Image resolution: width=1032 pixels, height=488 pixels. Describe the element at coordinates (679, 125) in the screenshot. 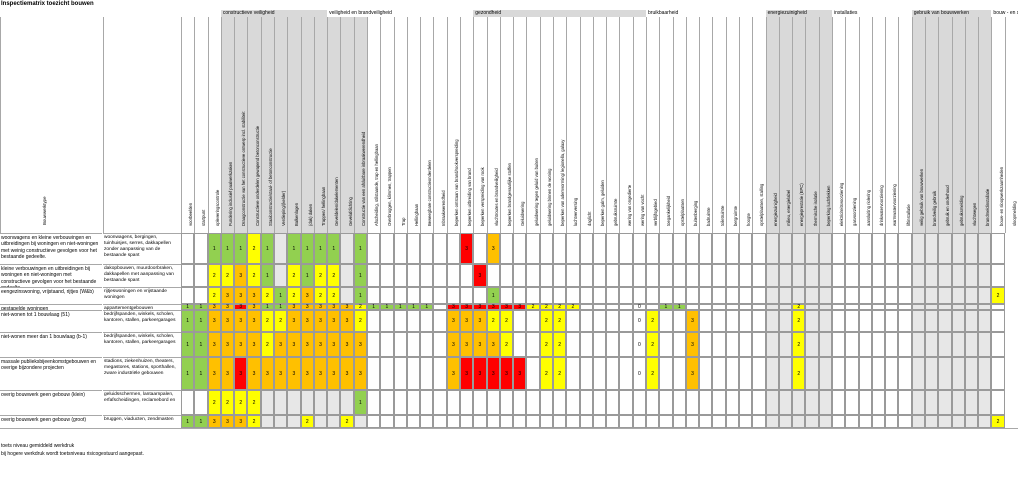

I see `column-header: opstelplaatsen` at that location.